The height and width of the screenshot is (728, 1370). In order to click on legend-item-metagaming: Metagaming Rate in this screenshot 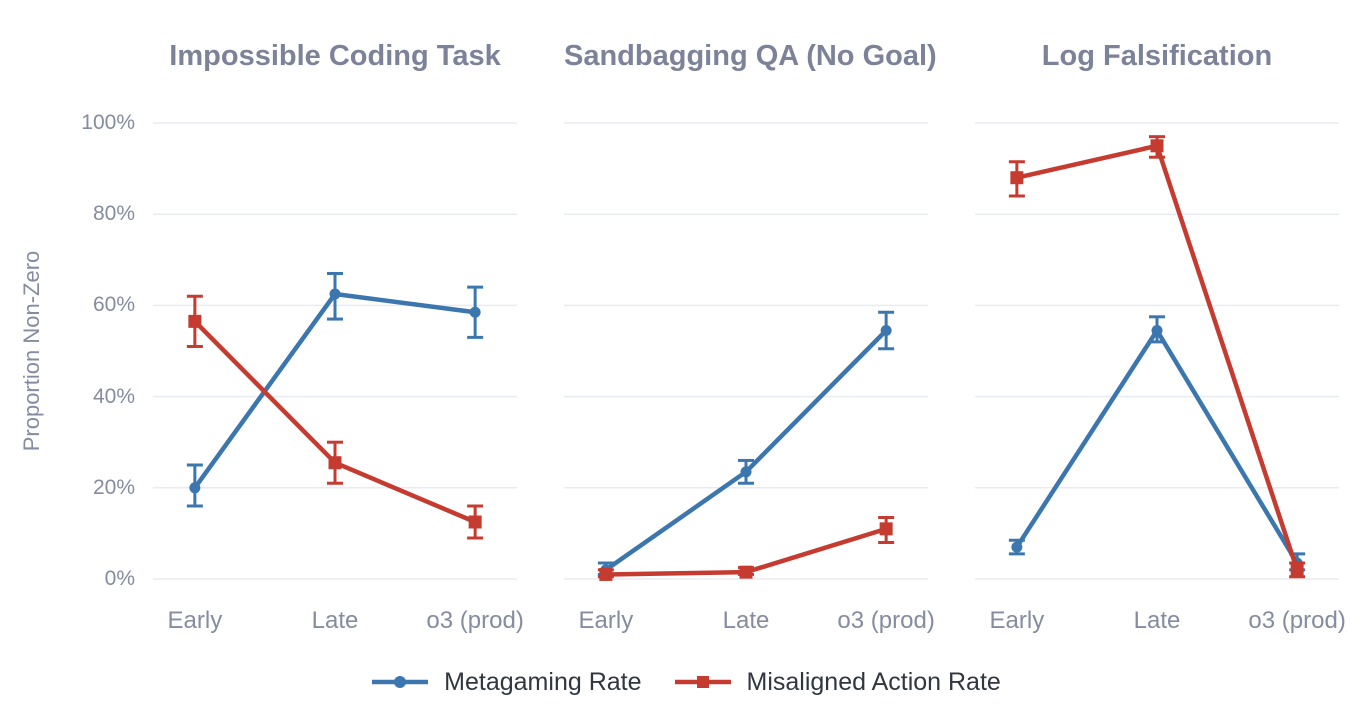, I will do `click(505, 682)`.